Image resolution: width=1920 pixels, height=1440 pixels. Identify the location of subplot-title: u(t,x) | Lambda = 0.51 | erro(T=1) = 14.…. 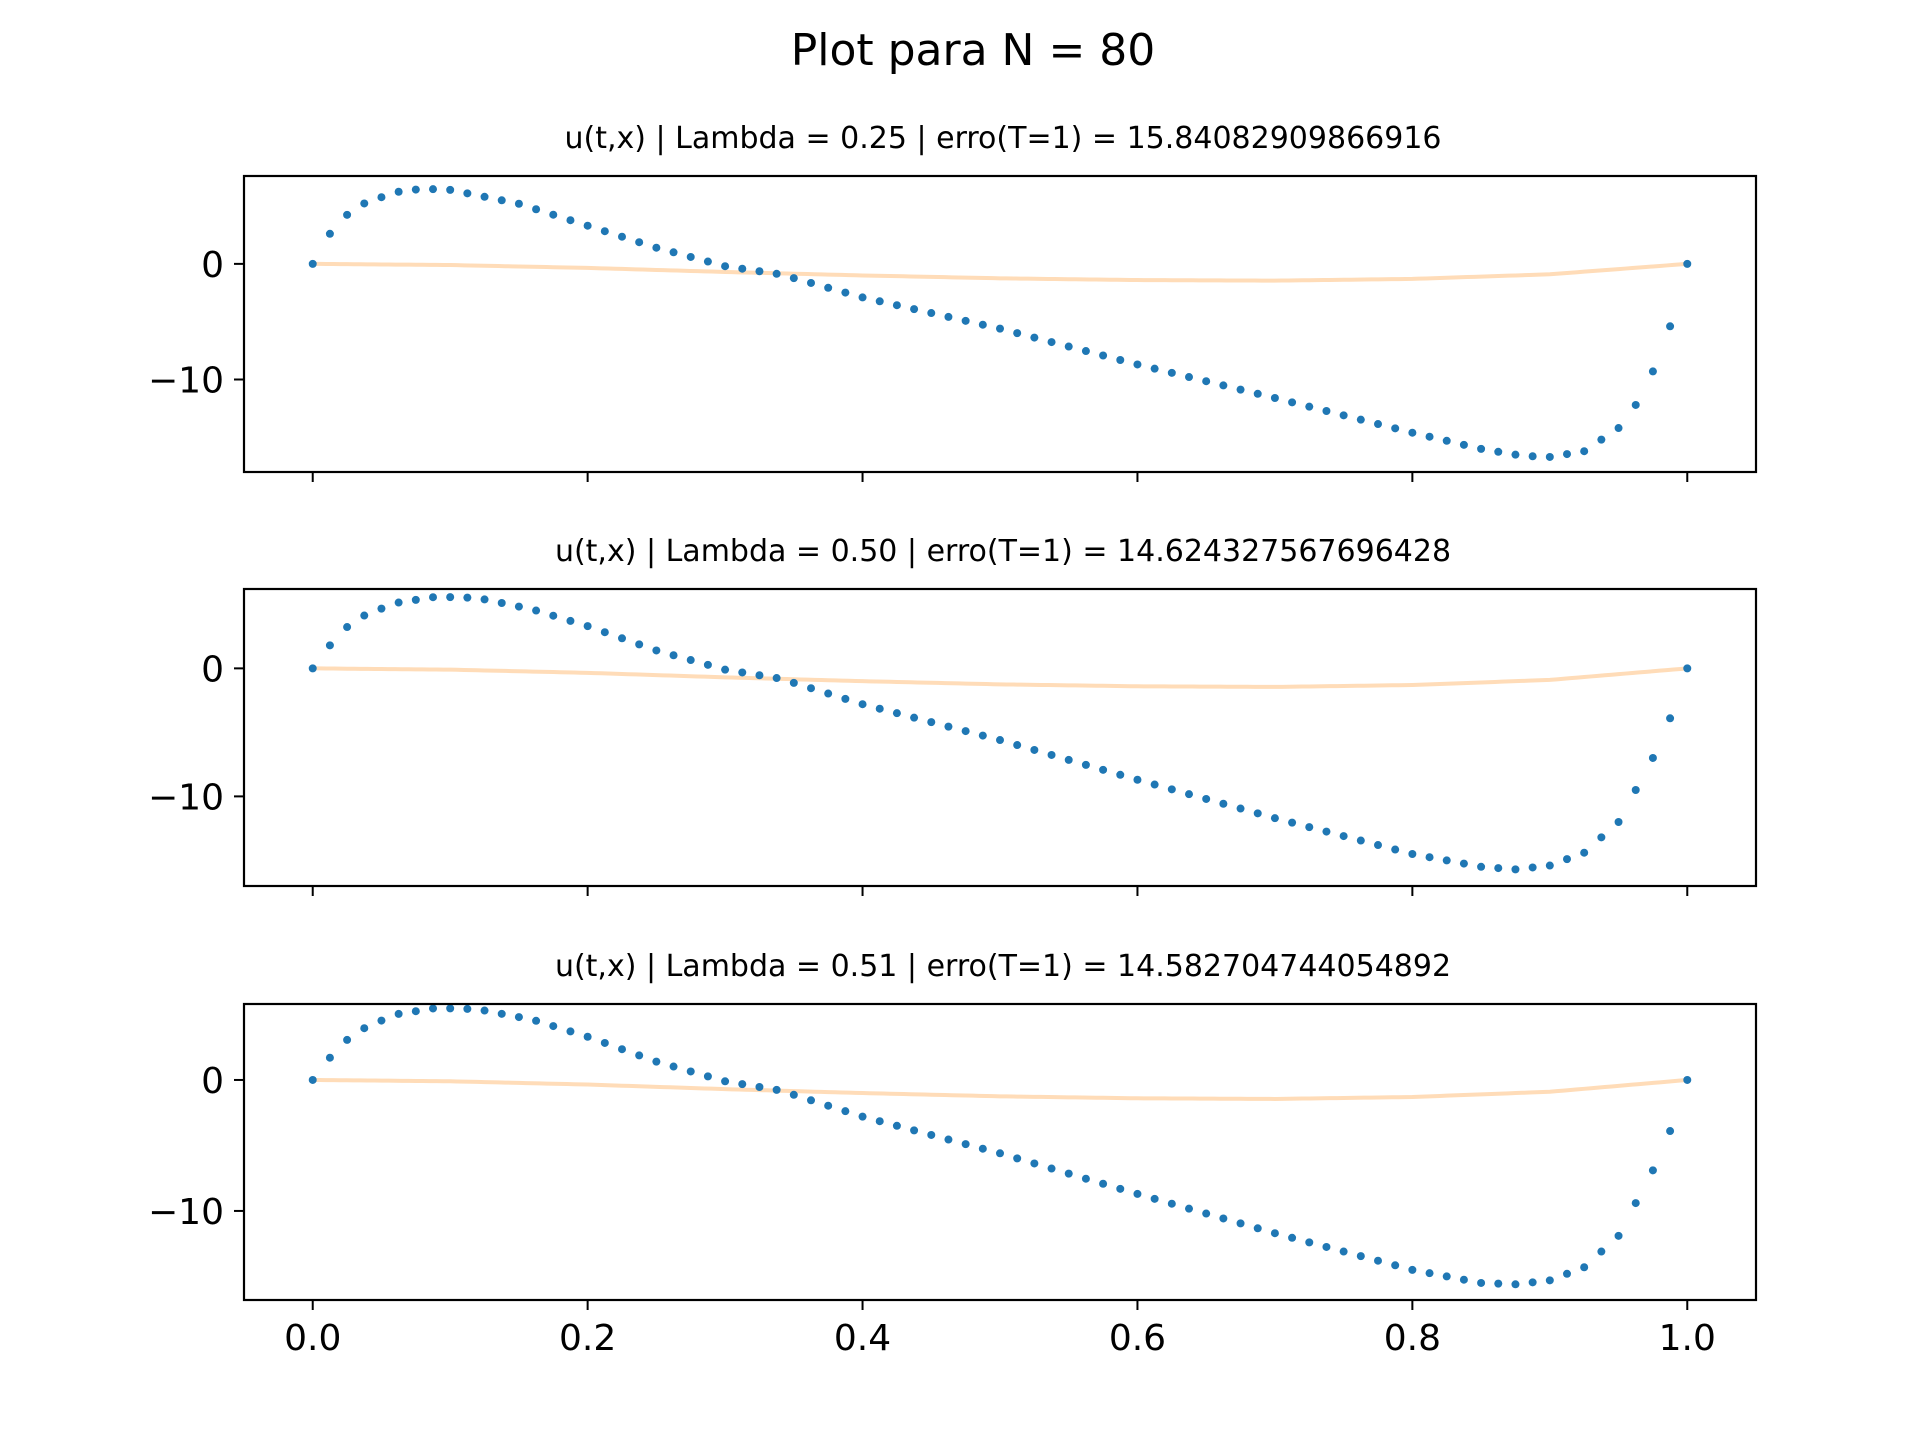
(1003, 966).